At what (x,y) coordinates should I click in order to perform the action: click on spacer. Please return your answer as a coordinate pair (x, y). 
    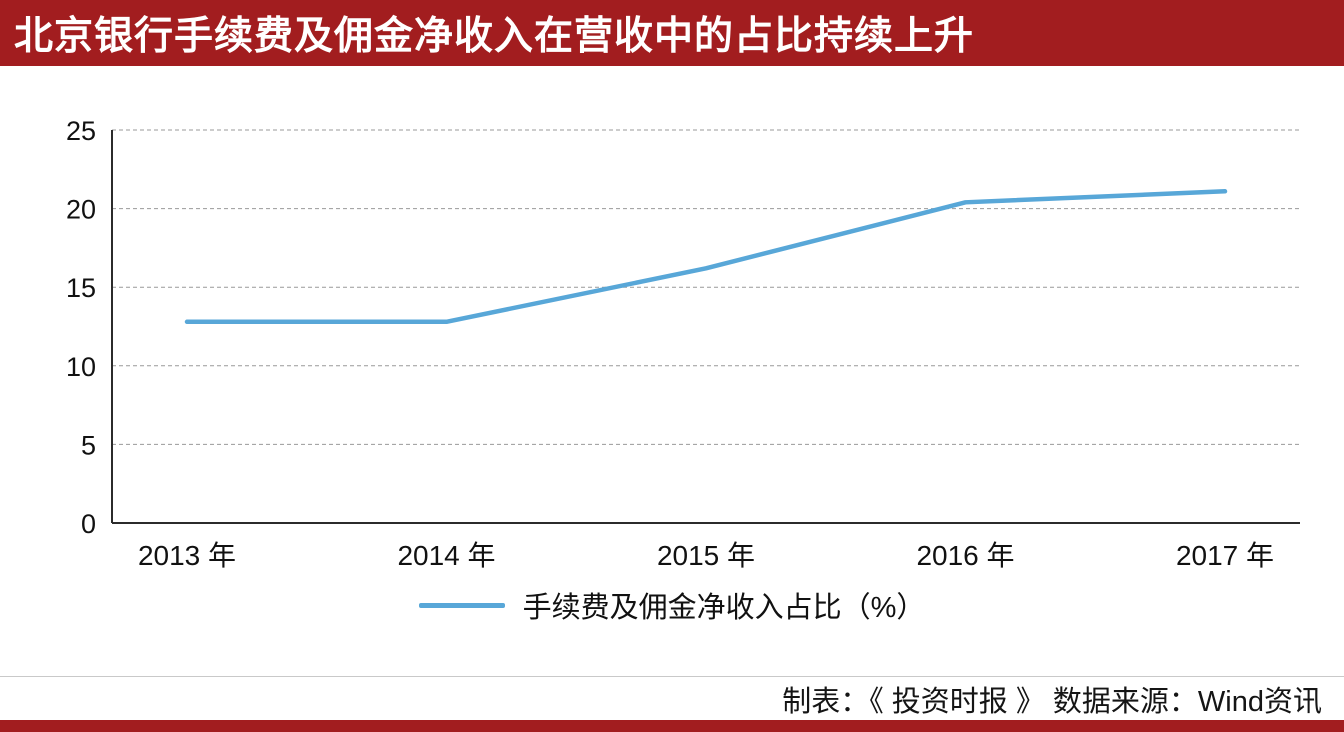
    Looking at the image, I should click on (672, 655).